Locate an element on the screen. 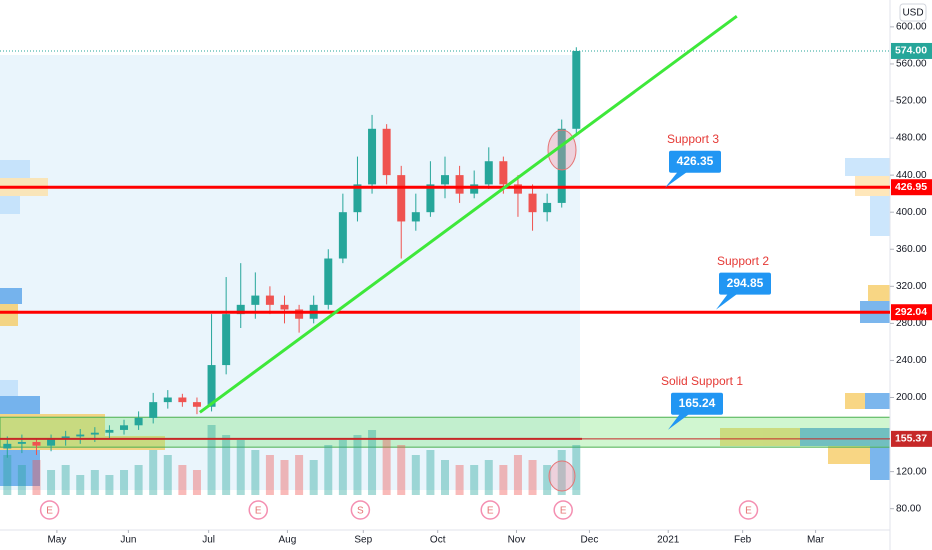 The width and height of the screenshot is (932, 550). annotation-title: Support 2 is located at coordinates (743, 261).